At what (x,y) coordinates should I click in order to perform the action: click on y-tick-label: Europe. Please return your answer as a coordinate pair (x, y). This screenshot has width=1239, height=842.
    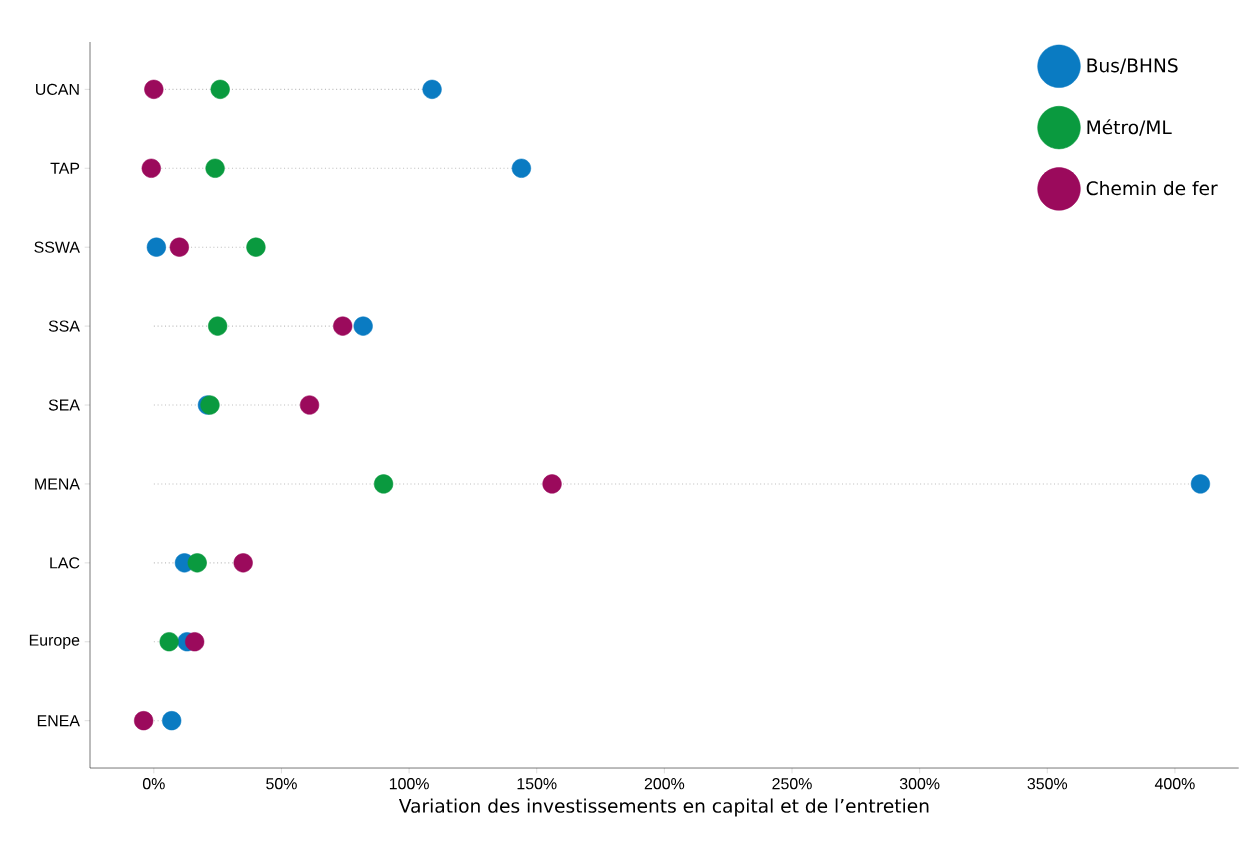
    Looking at the image, I should click on (54, 641).